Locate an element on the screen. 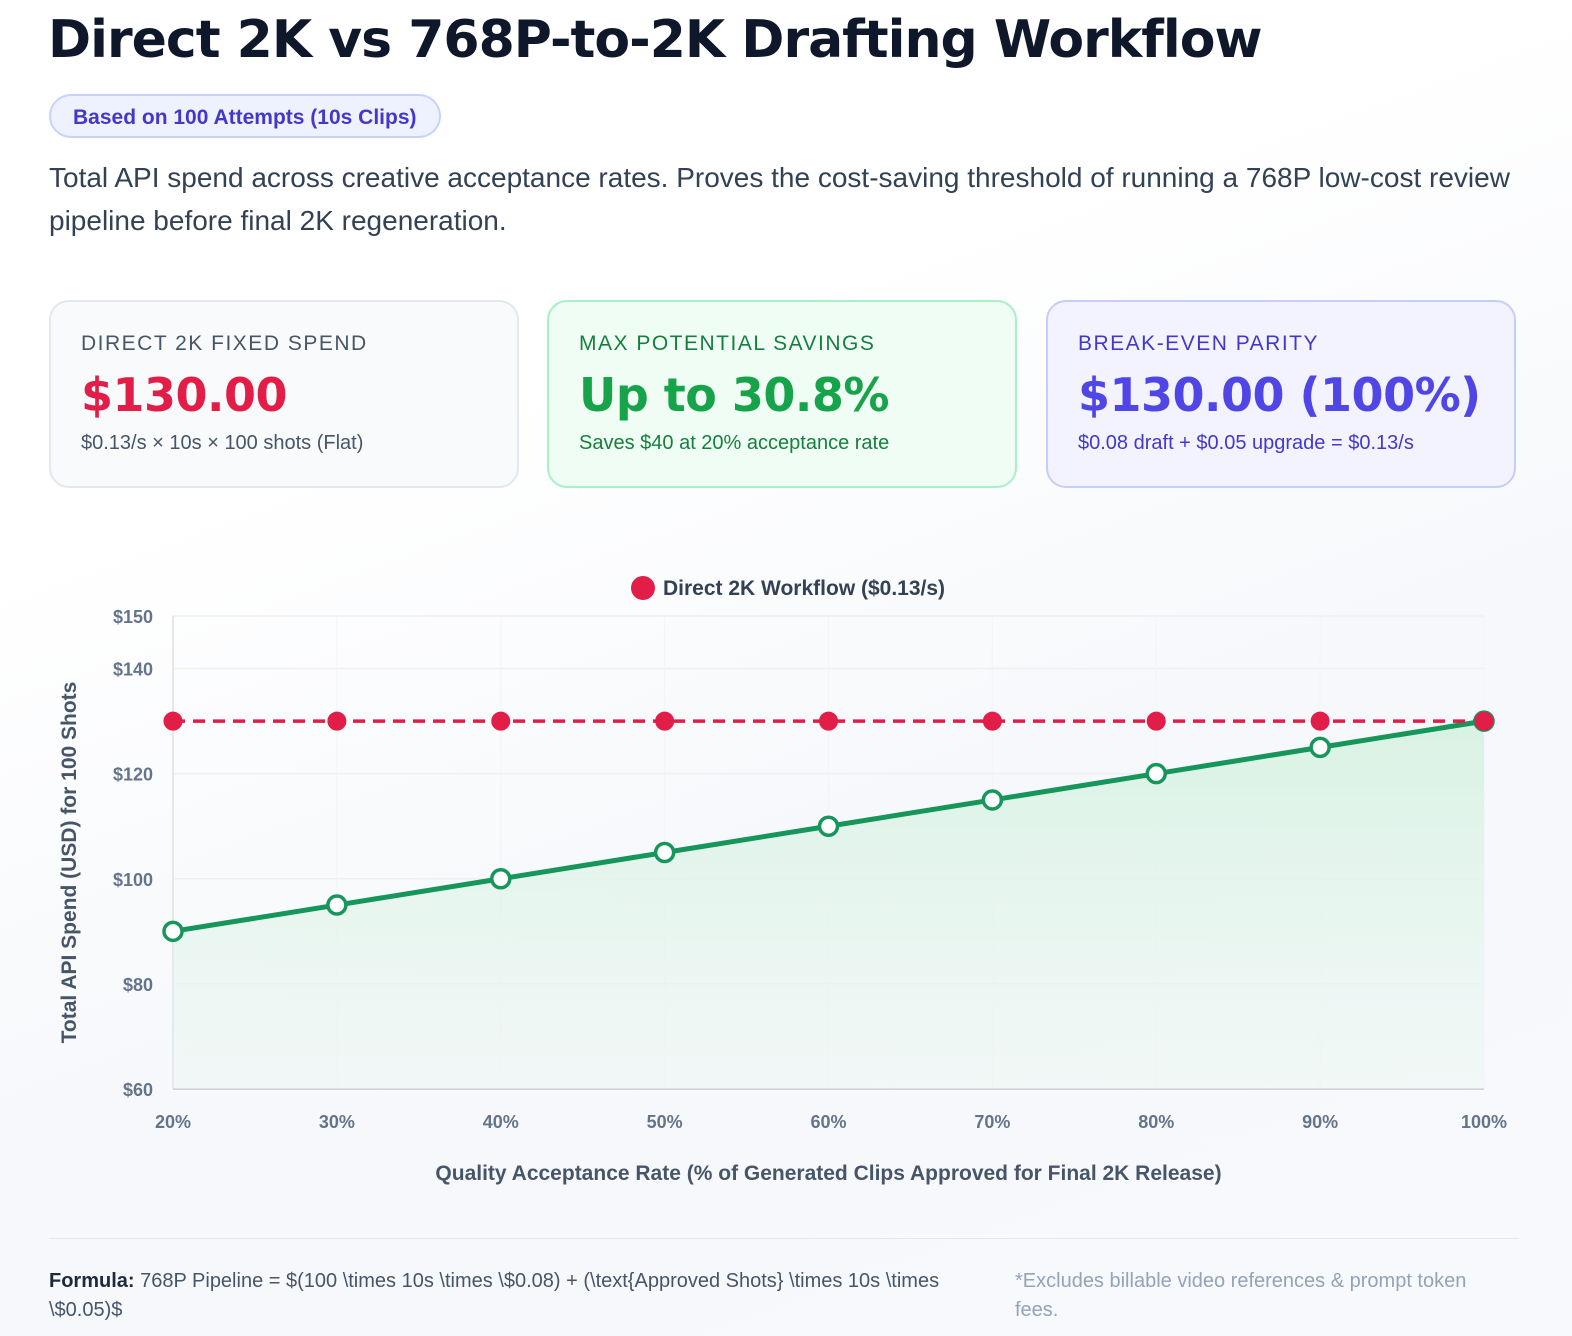 This screenshot has width=1572, height=1336. x-tick-label: 90% is located at coordinates (1320, 1122).